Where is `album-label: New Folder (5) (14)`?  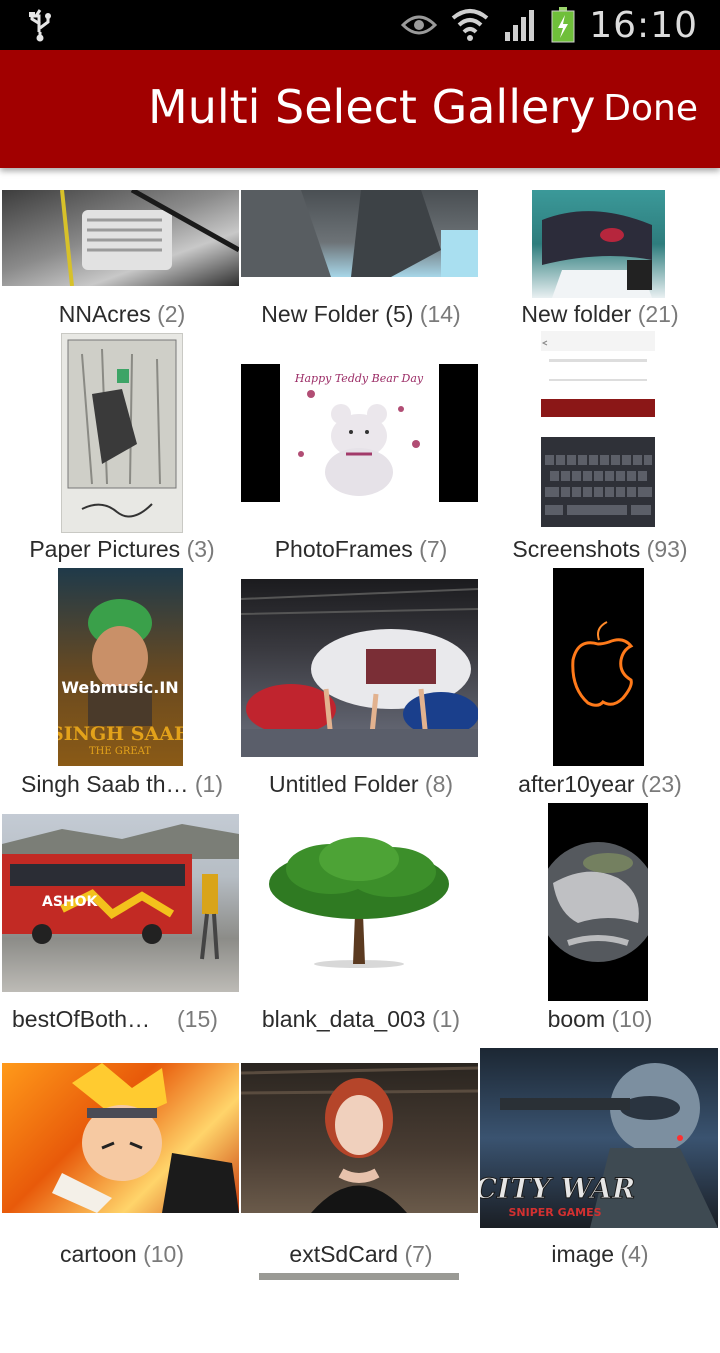 album-label: New Folder (5) (14) is located at coordinates (361, 314).